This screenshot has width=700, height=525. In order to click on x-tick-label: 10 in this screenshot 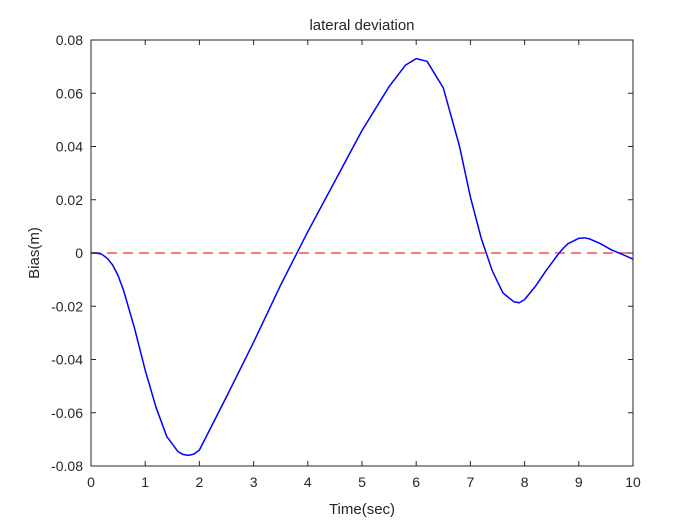, I will do `click(633, 482)`.